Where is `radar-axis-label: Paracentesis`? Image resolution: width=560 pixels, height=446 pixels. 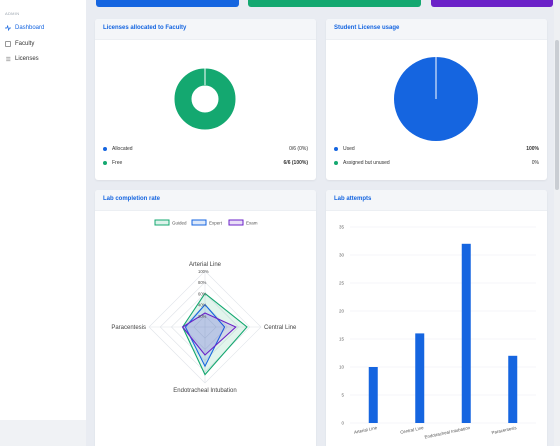
radar-axis-label: Paracentesis is located at coordinates (128, 328).